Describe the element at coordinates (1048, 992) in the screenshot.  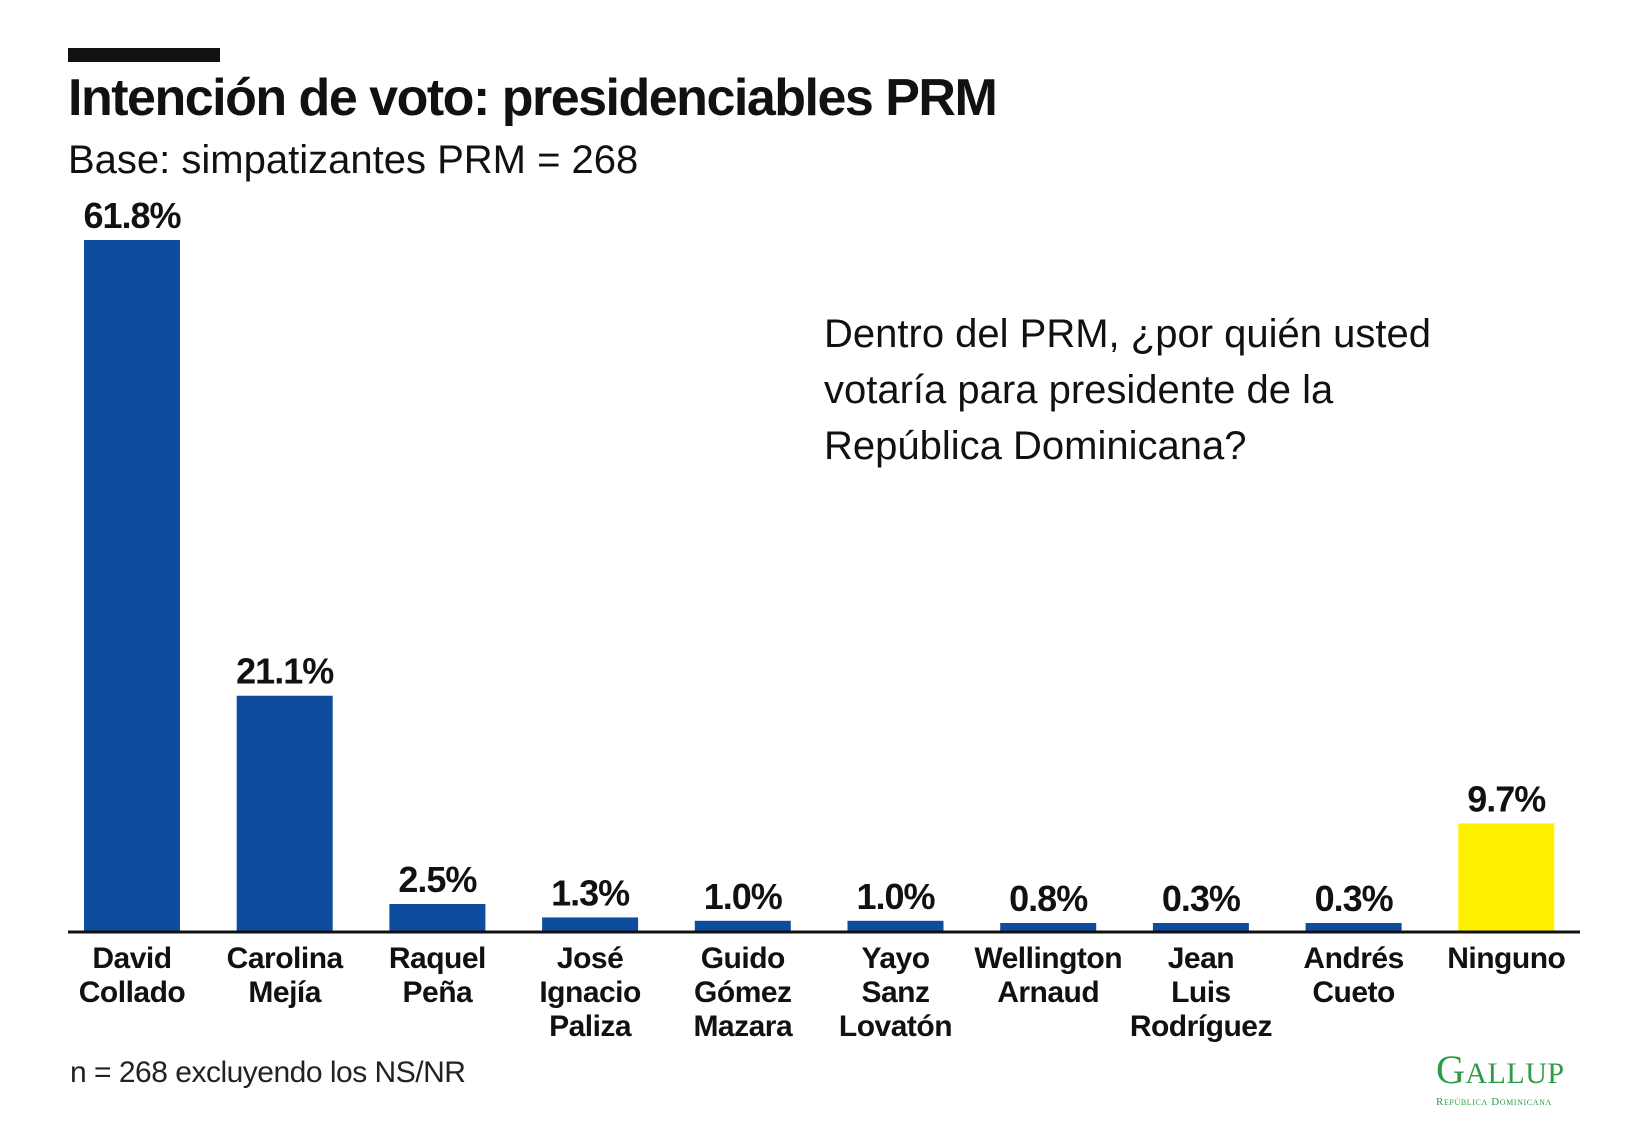
I see `category-label: Arnaud` at that location.